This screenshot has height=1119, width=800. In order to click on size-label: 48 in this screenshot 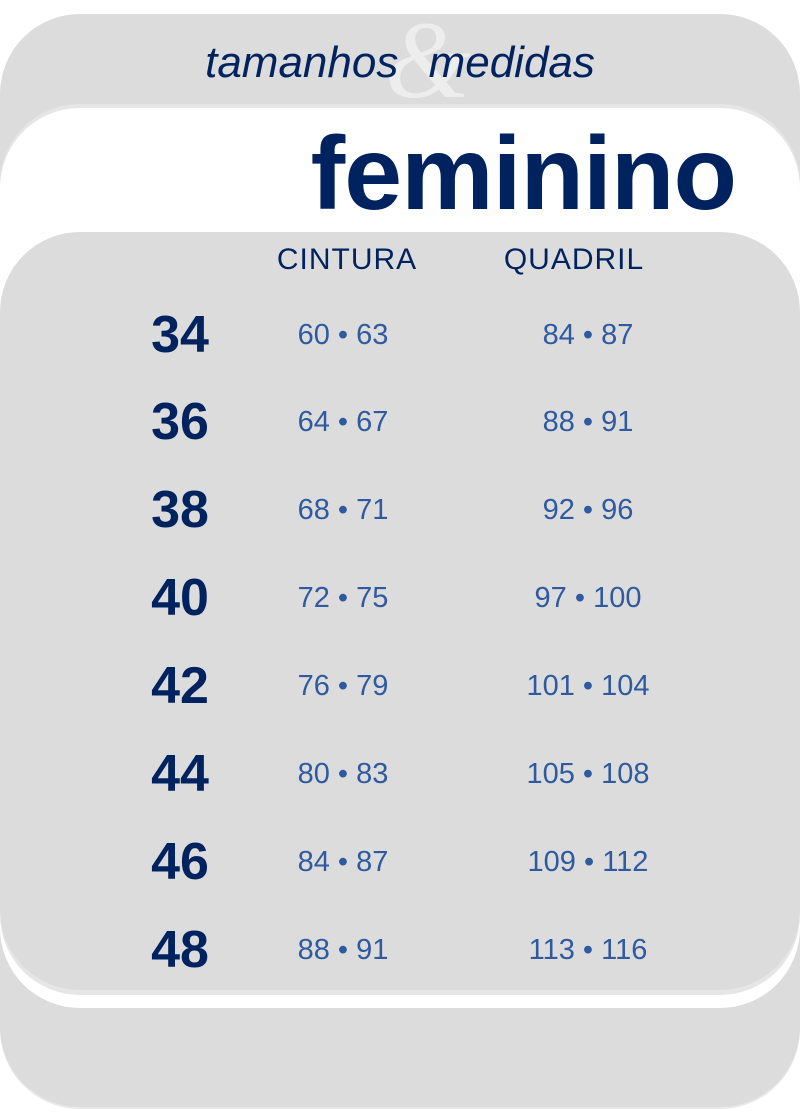, I will do `click(180, 950)`.